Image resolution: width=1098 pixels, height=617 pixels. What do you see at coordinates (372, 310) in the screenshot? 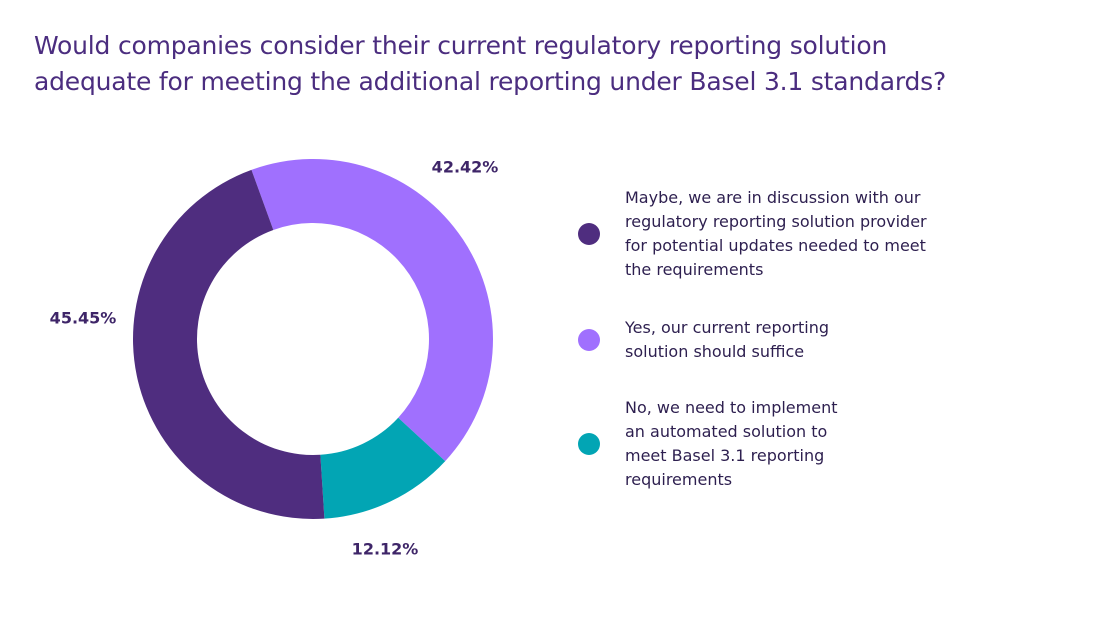
I see `slice-yes` at bounding box center [372, 310].